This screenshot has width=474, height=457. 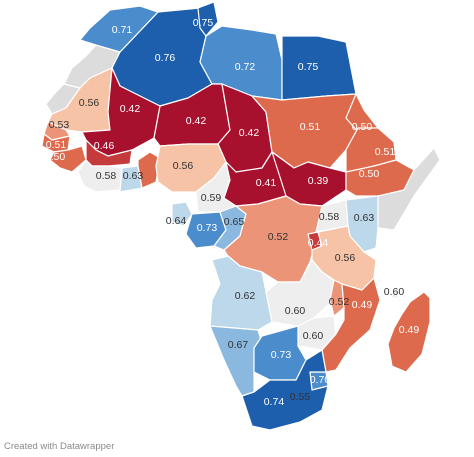 What do you see at coordinates (234, 222) in the screenshot?
I see `value-label-congo: 0.65` at bounding box center [234, 222].